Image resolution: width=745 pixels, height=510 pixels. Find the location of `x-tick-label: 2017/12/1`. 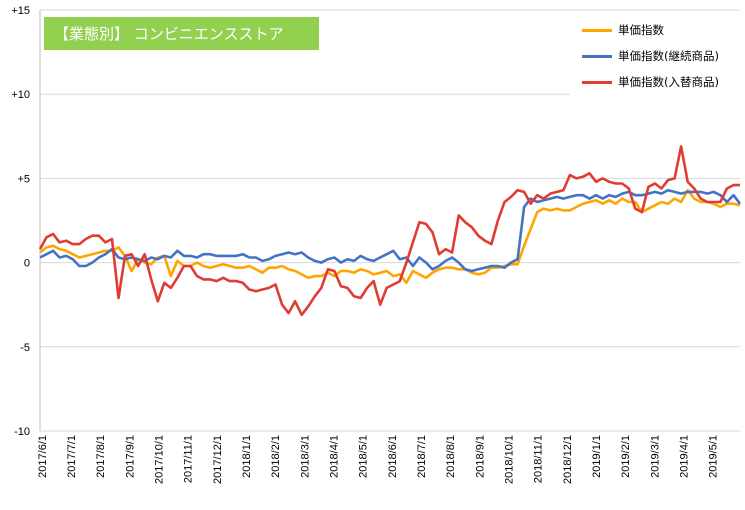

x-tick-label: 2017/12/1 is located at coordinates (218, 459).